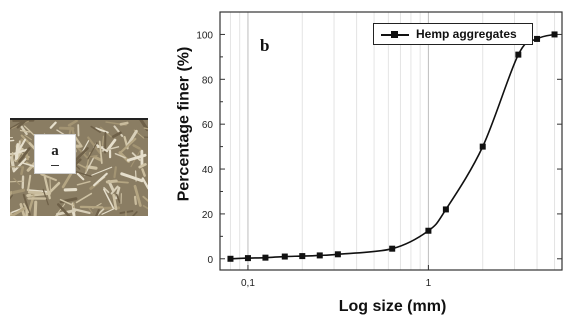  Describe the element at coordinates (265, 45) in the screenshot. I see `panel-b-label: b` at that location.